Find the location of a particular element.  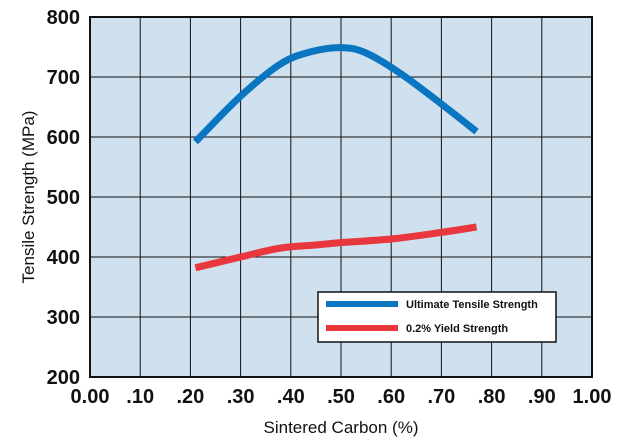

series-line-yield-strength is located at coordinates (336, 247).